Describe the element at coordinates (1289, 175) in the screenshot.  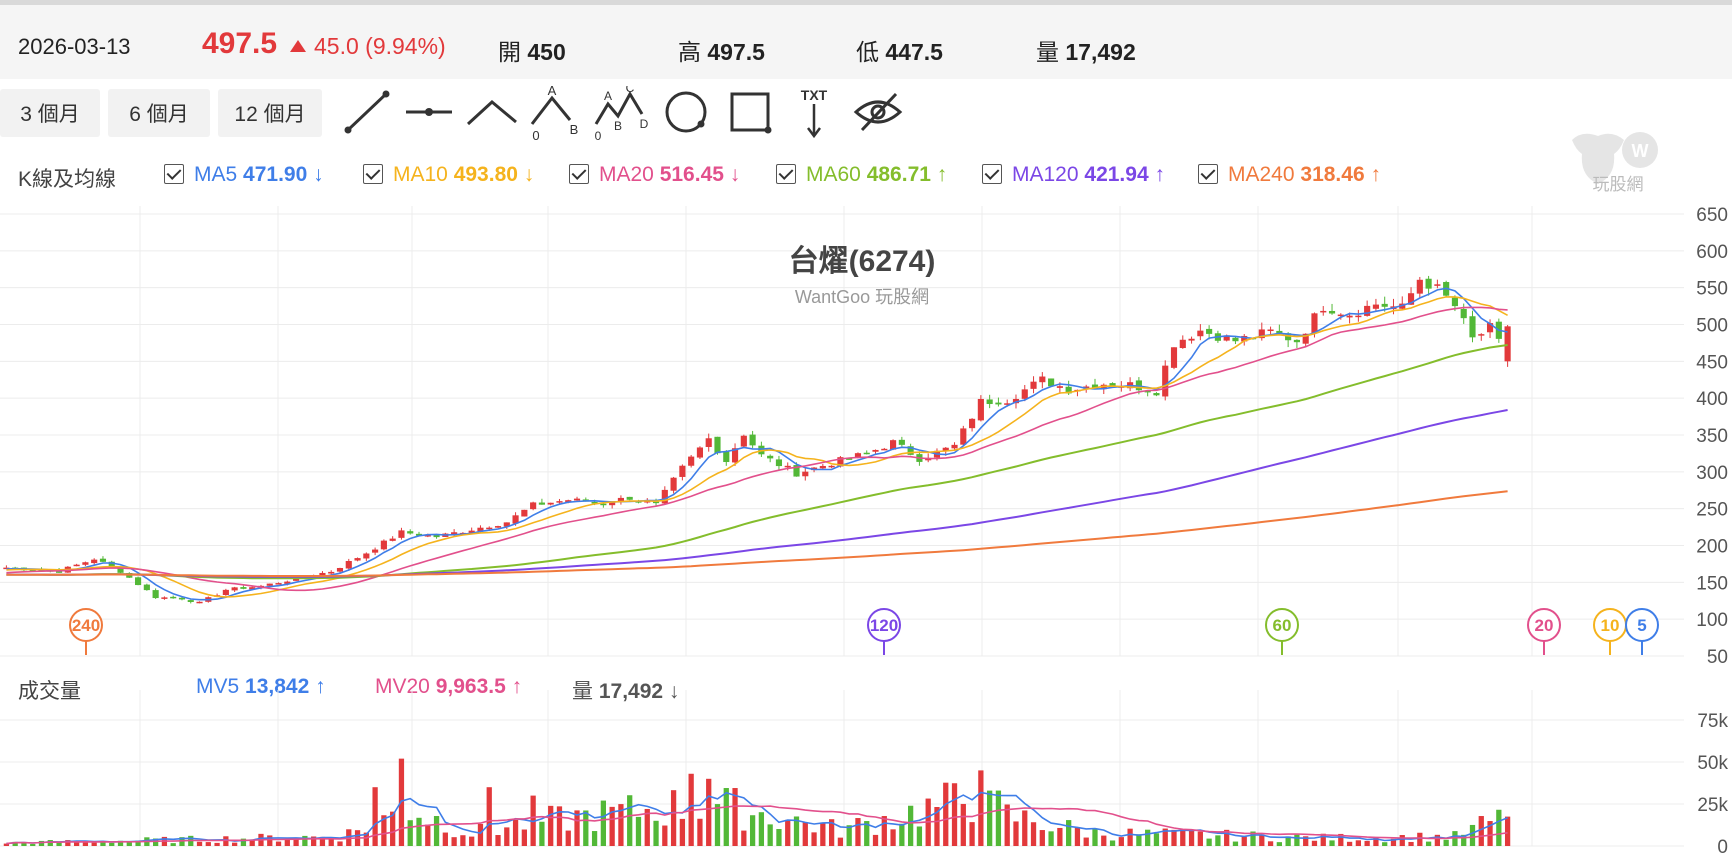
I see `ma240-toggle: MA240 318.46 ↑` at that location.